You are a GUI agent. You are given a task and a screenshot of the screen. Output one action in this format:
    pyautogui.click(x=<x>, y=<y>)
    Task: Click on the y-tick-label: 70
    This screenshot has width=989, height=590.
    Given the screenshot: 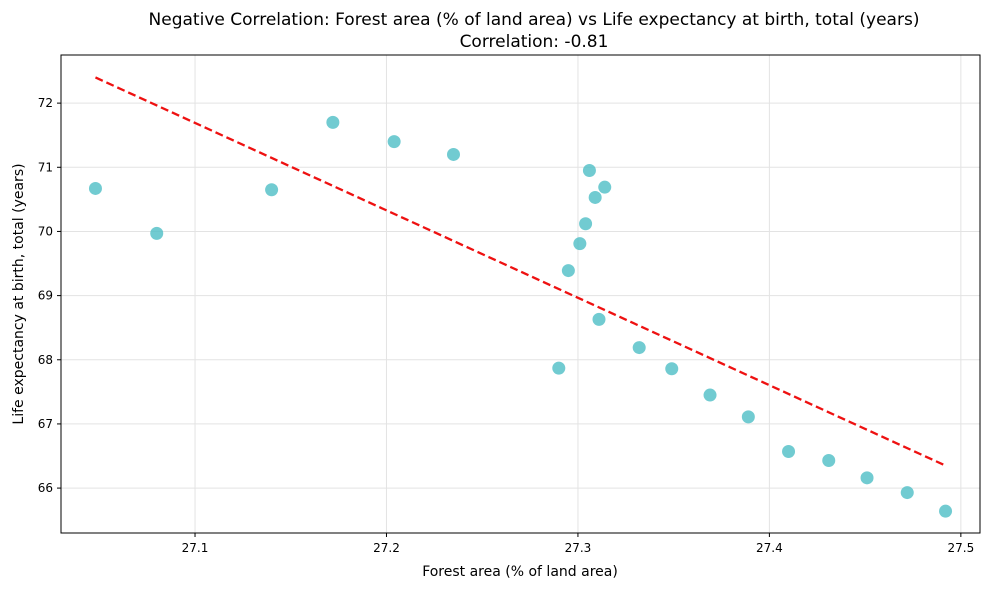 What is the action you would take?
    pyautogui.click(x=45, y=231)
    